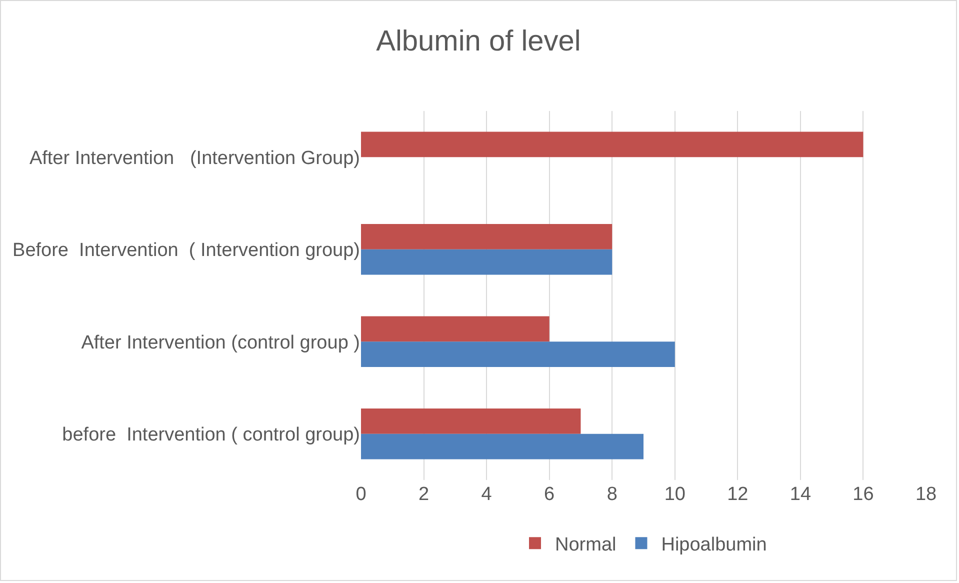 The width and height of the screenshot is (959, 583). I want to click on x-tick-label: 10, so click(675, 494).